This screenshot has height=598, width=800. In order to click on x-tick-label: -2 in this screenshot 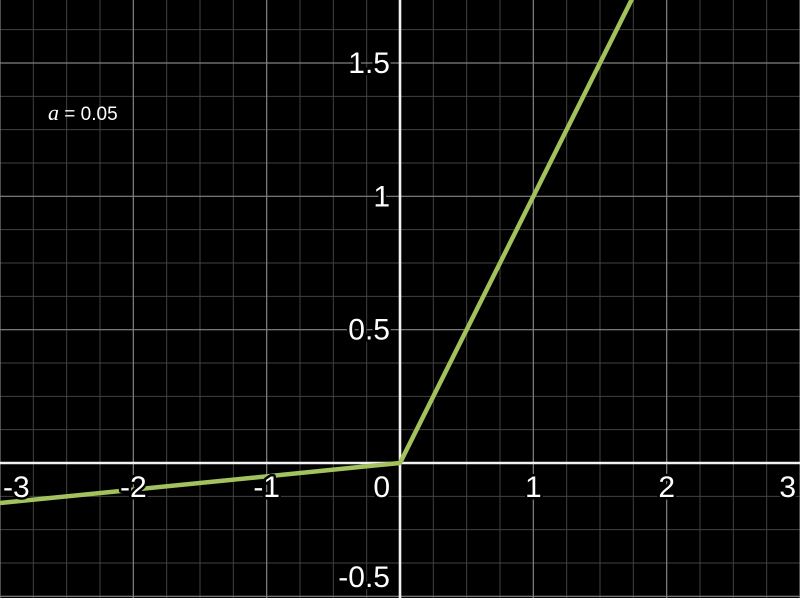, I will do `click(133, 487)`.